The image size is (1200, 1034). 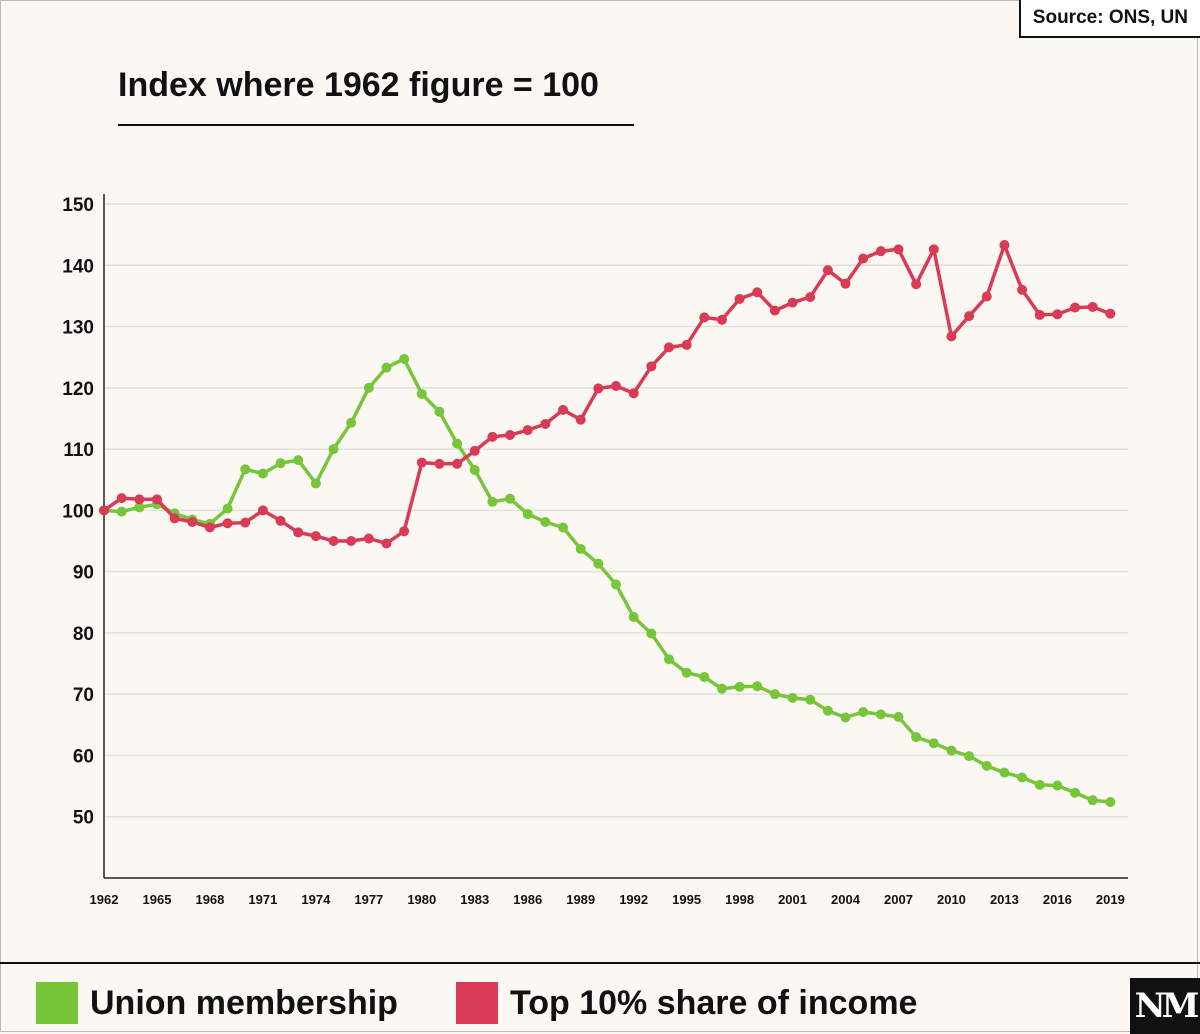 I want to click on x-tick-label: 1968, so click(x=209, y=899).